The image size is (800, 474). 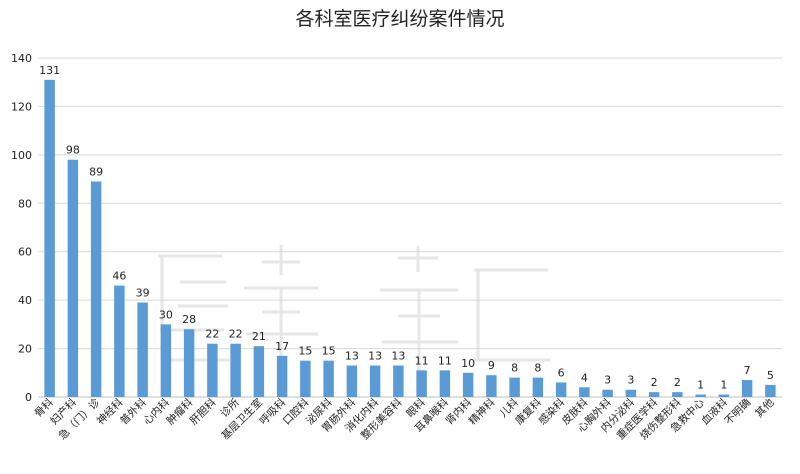 I want to click on data-label: 10, so click(x=468, y=363).